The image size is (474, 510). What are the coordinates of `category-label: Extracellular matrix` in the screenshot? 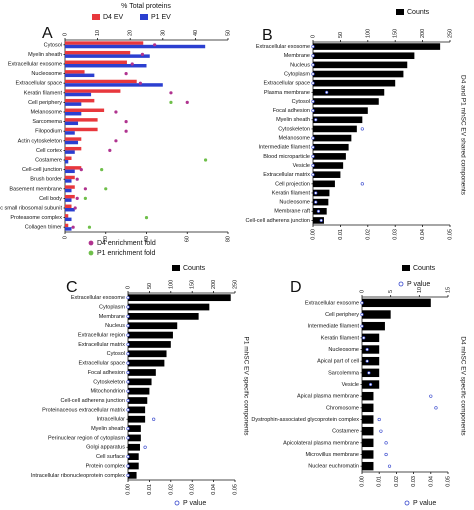 It's located at (286, 175).